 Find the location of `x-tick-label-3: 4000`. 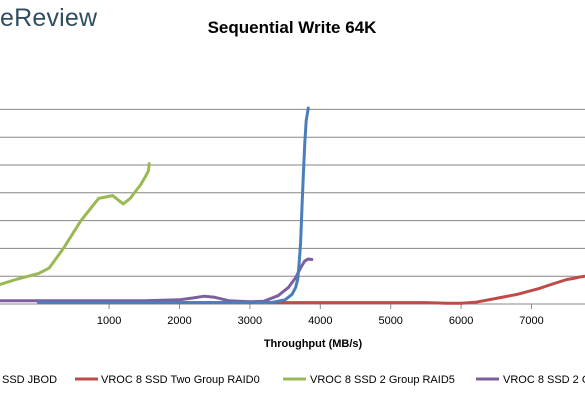

x-tick-label-3: 4000 is located at coordinates (320, 321).